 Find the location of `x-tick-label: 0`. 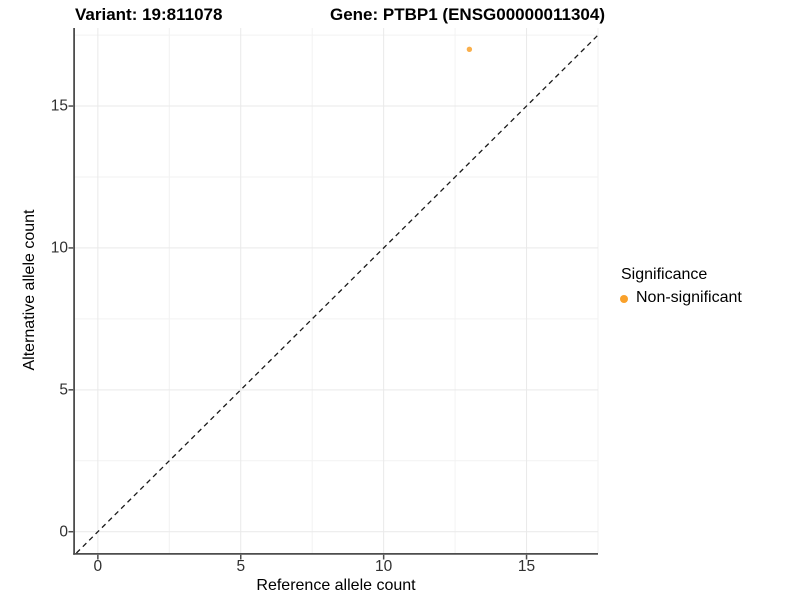

x-tick-label: 0 is located at coordinates (98, 566).